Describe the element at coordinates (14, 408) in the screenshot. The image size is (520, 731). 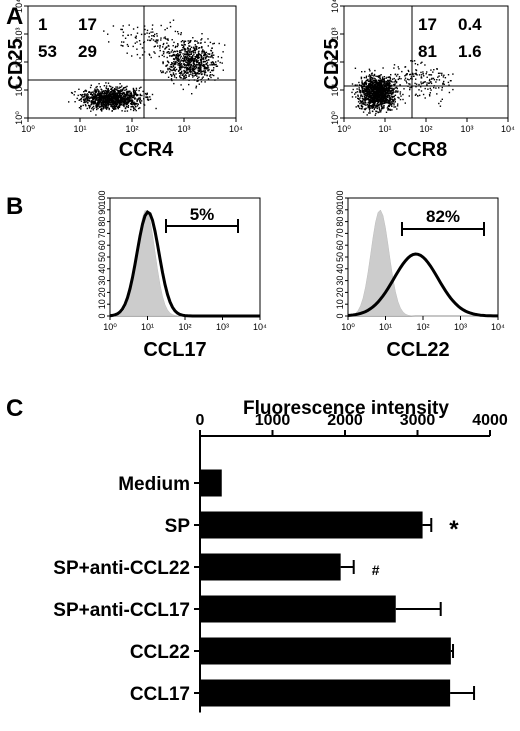
I see `panel-c-label: C` at that location.